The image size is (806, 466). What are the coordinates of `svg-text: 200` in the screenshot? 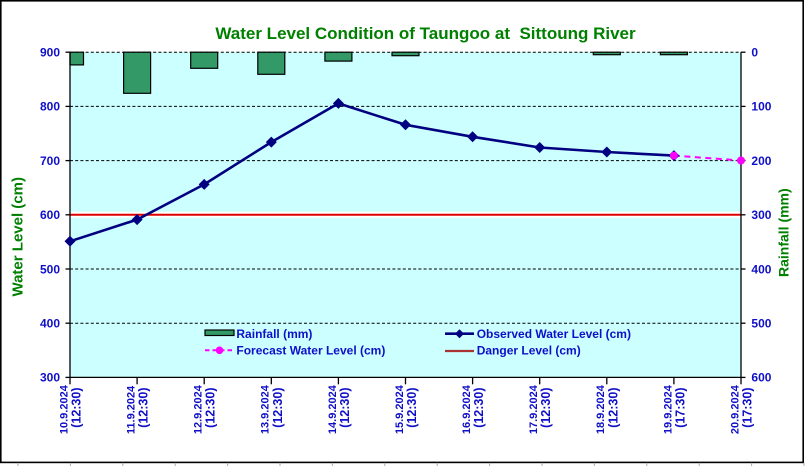 It's located at (761, 161).